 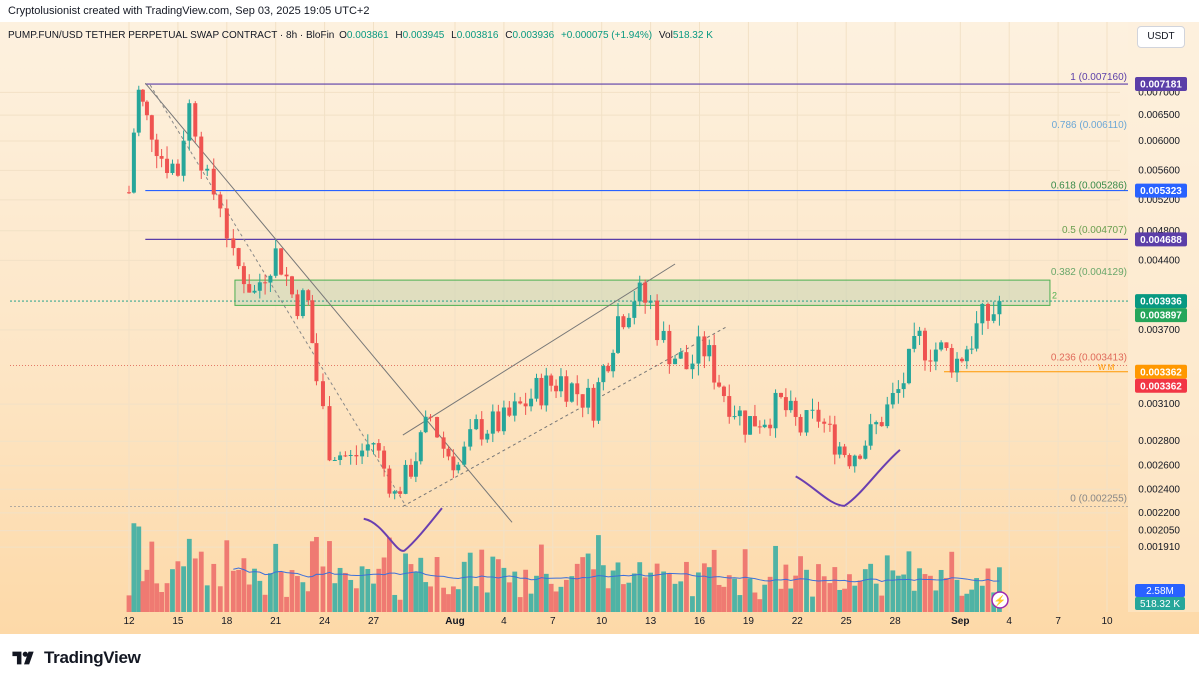 I want to click on price-tag-text: 0.007181, so click(x=1161, y=85).